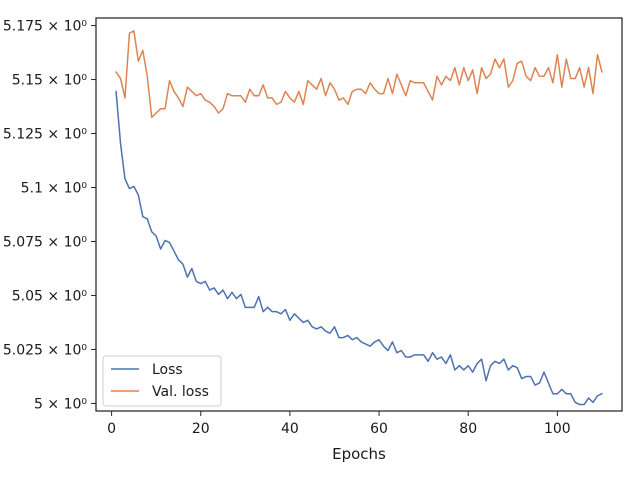  I want to click on x-tick-label: 100, so click(557, 429).